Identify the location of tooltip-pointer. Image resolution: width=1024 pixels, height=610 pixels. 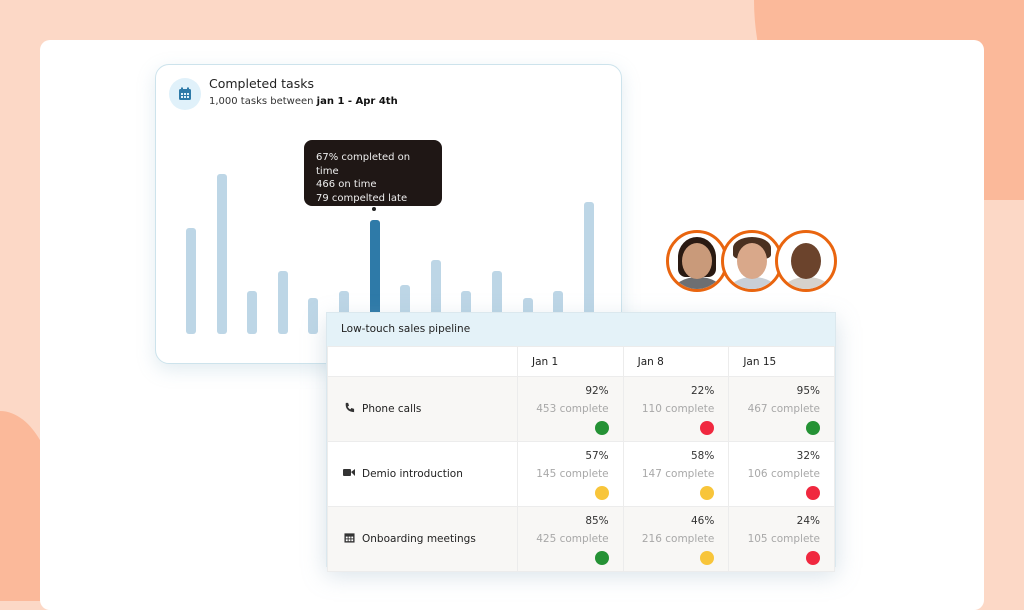
(374, 209).